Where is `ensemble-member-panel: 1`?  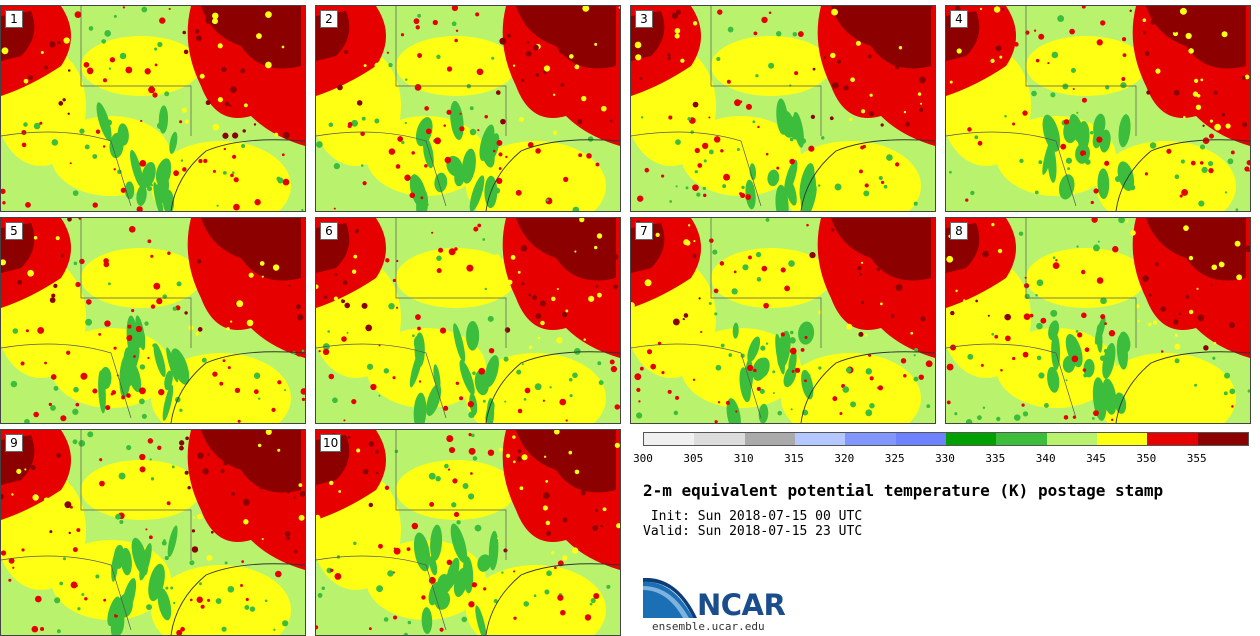 ensemble-member-panel: 1 is located at coordinates (153, 108).